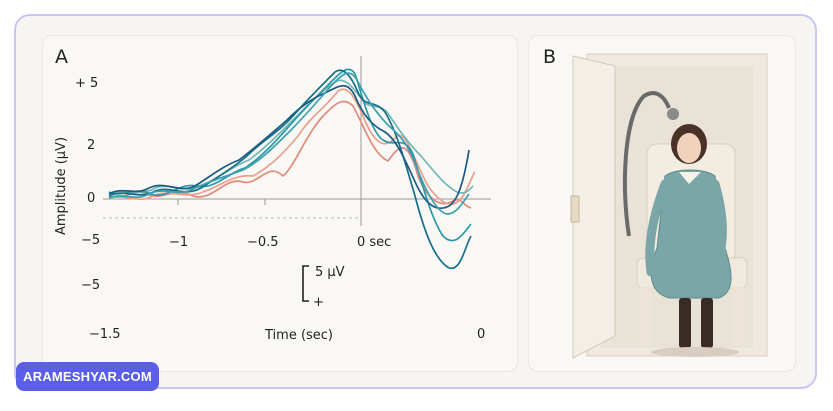 This screenshot has width=833, height=411. Describe the element at coordinates (481, 334) in the screenshot. I see `x-end-label: 0` at that location.